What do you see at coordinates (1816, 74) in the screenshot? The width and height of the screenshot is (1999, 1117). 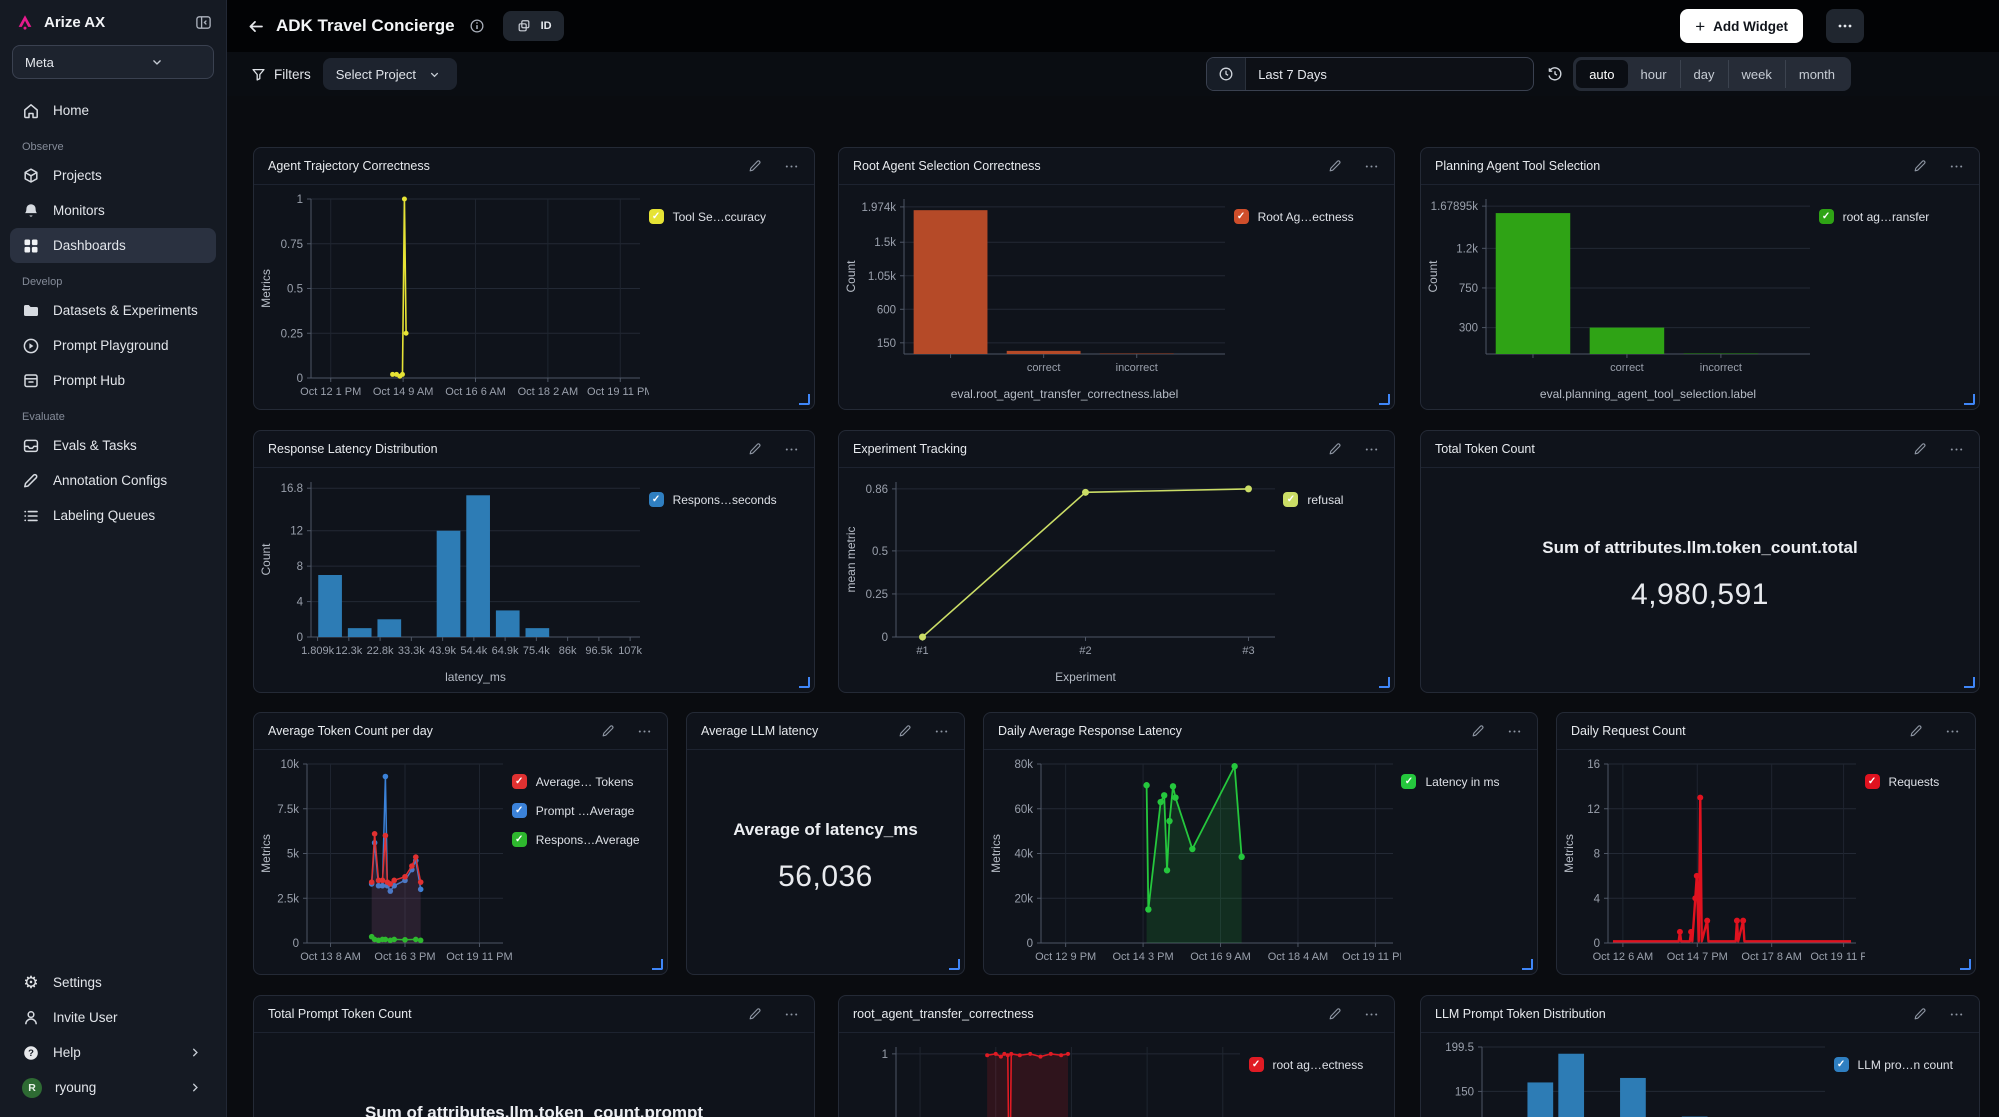 I see `granularity-month: month` at bounding box center [1816, 74].